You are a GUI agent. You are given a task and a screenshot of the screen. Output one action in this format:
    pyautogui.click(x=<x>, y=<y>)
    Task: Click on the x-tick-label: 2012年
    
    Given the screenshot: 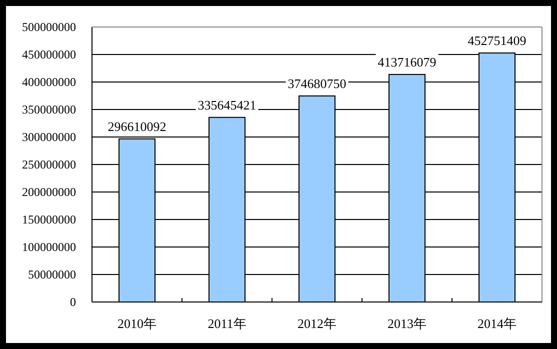 What is the action you would take?
    pyautogui.click(x=317, y=323)
    